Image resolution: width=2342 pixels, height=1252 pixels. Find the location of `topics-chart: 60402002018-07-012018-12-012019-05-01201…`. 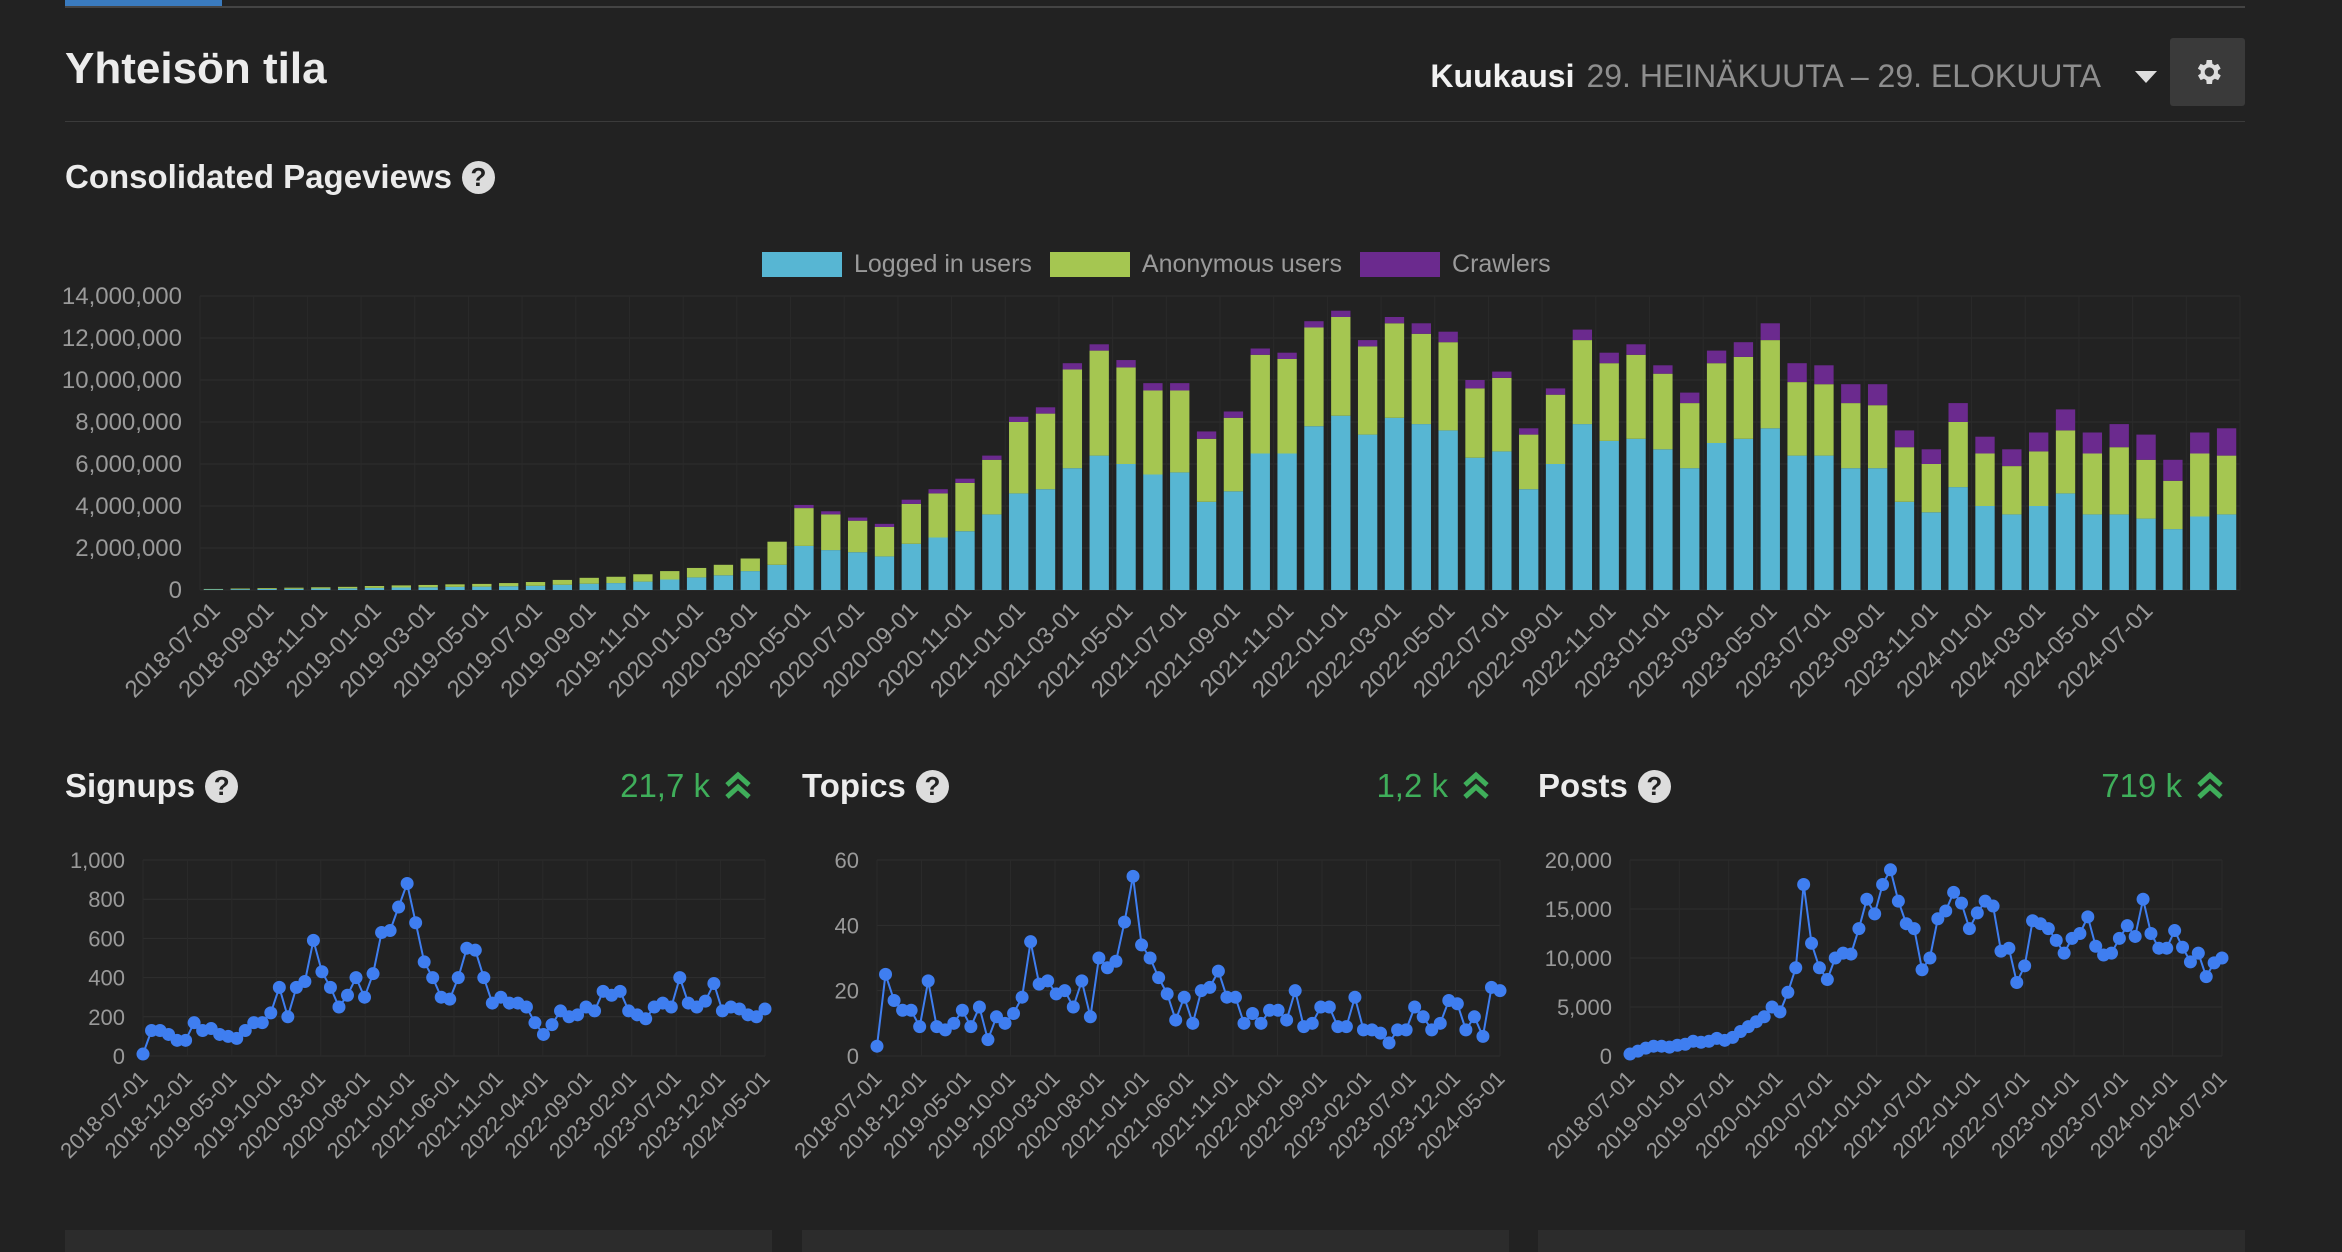

topics-chart: 60402002018-07-012018-12-012019-05-01201… is located at coordinates (1149, 1005).